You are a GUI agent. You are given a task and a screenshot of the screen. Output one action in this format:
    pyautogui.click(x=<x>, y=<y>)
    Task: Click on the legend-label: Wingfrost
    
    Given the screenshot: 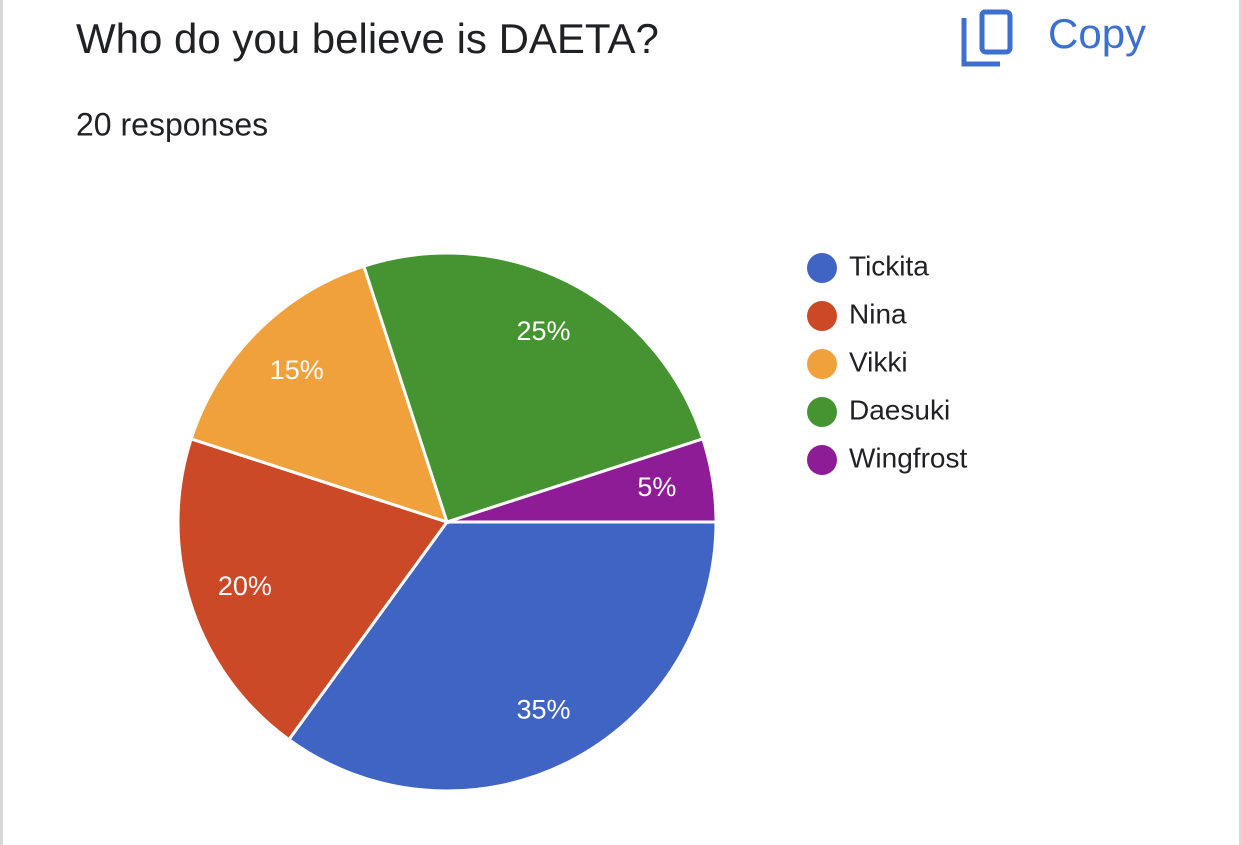 What is the action you would take?
    pyautogui.click(x=908, y=457)
    